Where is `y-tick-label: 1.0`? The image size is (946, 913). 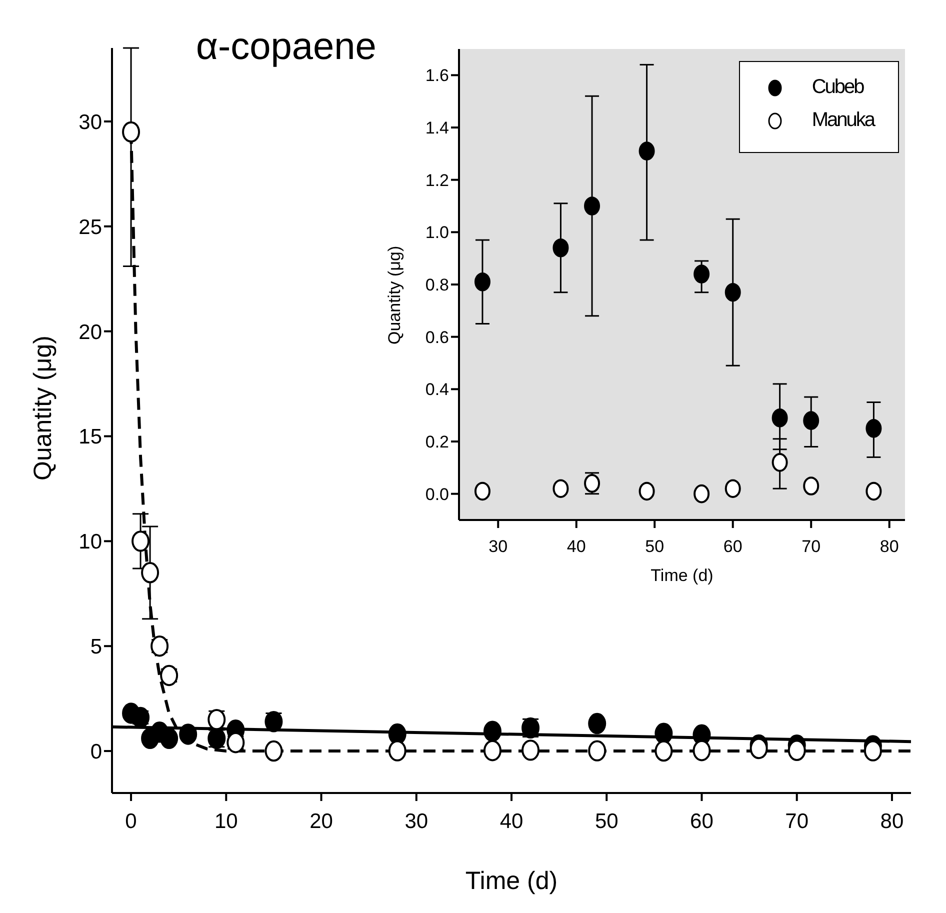 y-tick-label: 1.0 is located at coordinates (437, 232).